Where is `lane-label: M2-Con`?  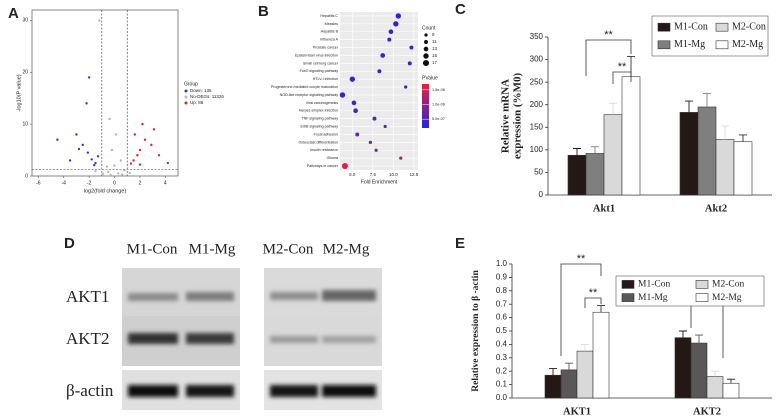 lane-label: M2-Con is located at coordinates (288, 249).